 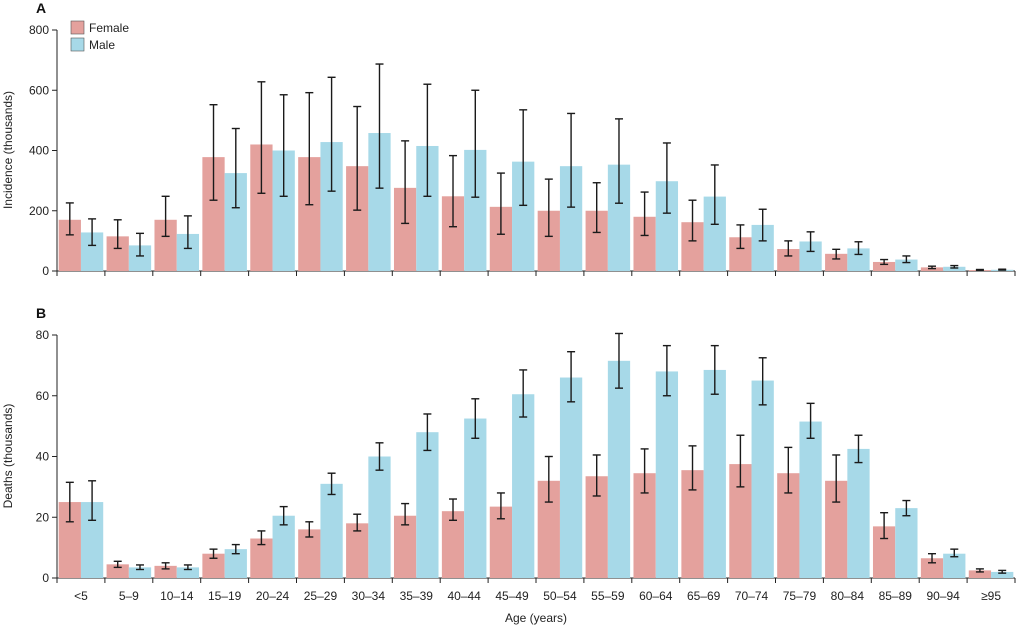 What do you see at coordinates (45, 578) in the screenshot?
I see `y-tick-label: 0` at bounding box center [45, 578].